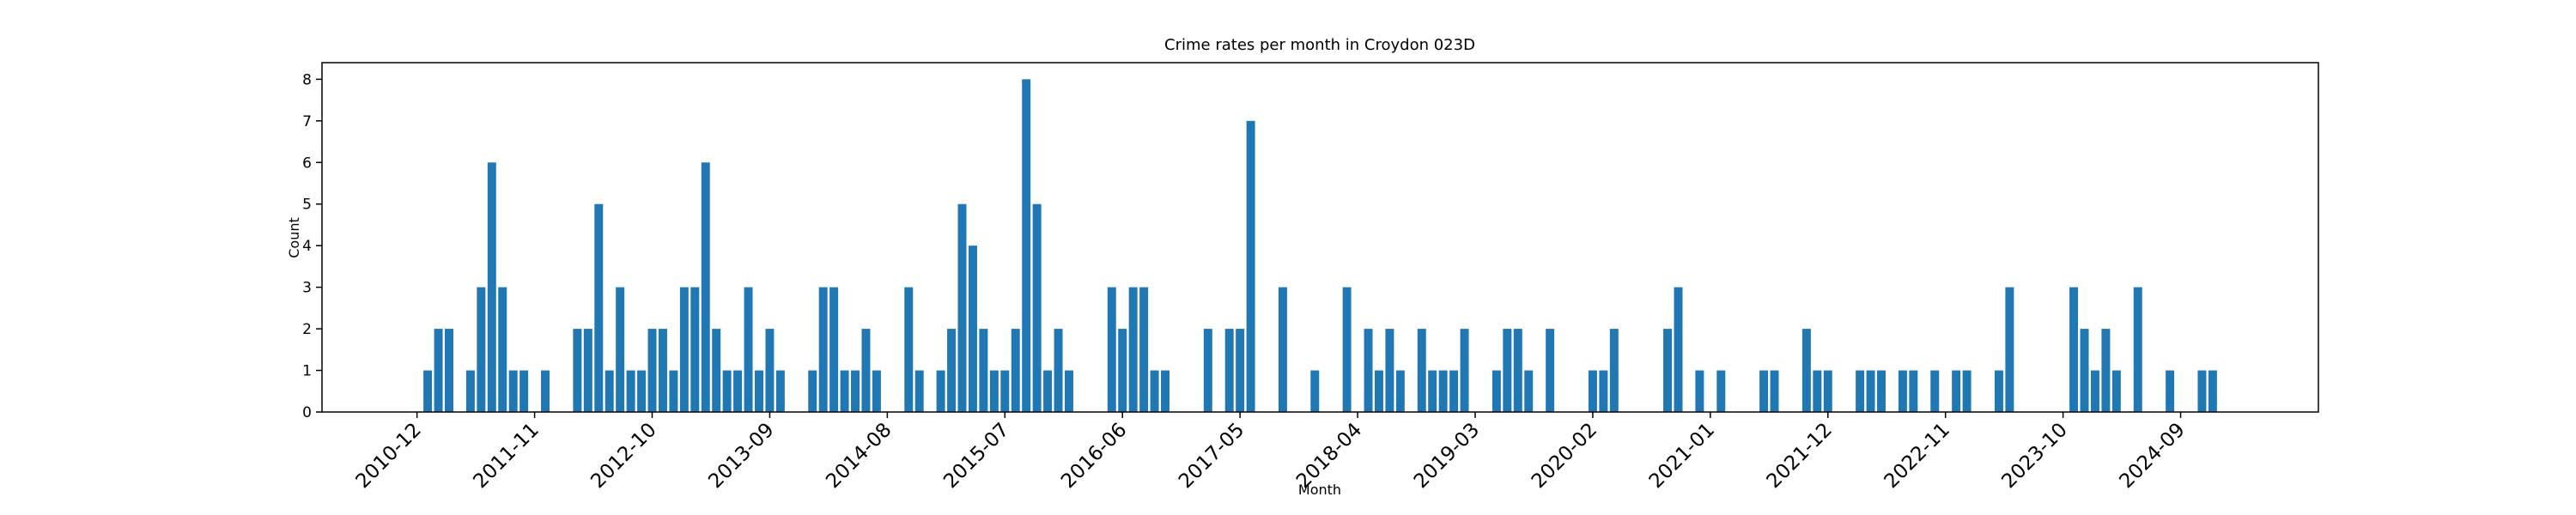 The image size is (2576, 515). What do you see at coordinates (2035, 456) in the screenshot?
I see `x-tick-label: 2023-10` at bounding box center [2035, 456].